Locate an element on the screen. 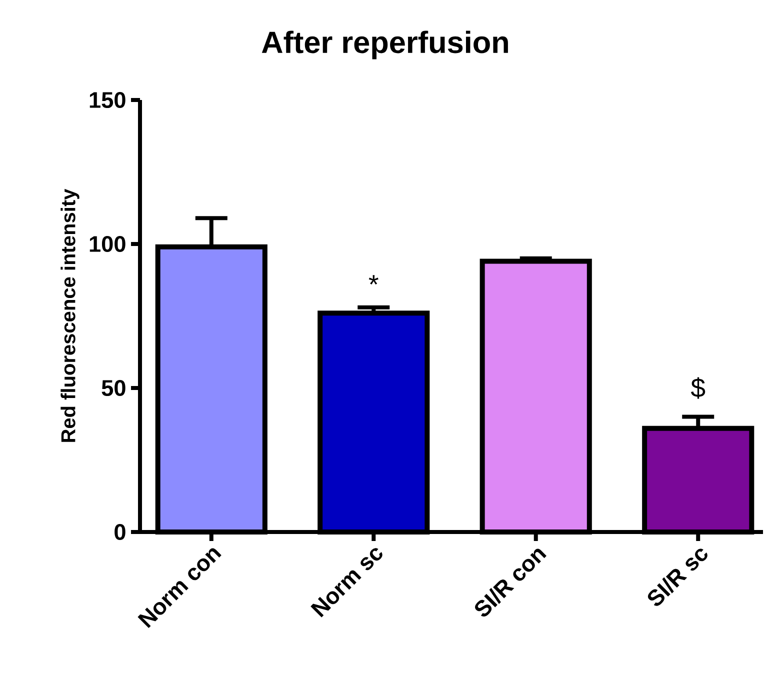  y-axis-title: Red fluorescence intensity is located at coordinates (70, 315).